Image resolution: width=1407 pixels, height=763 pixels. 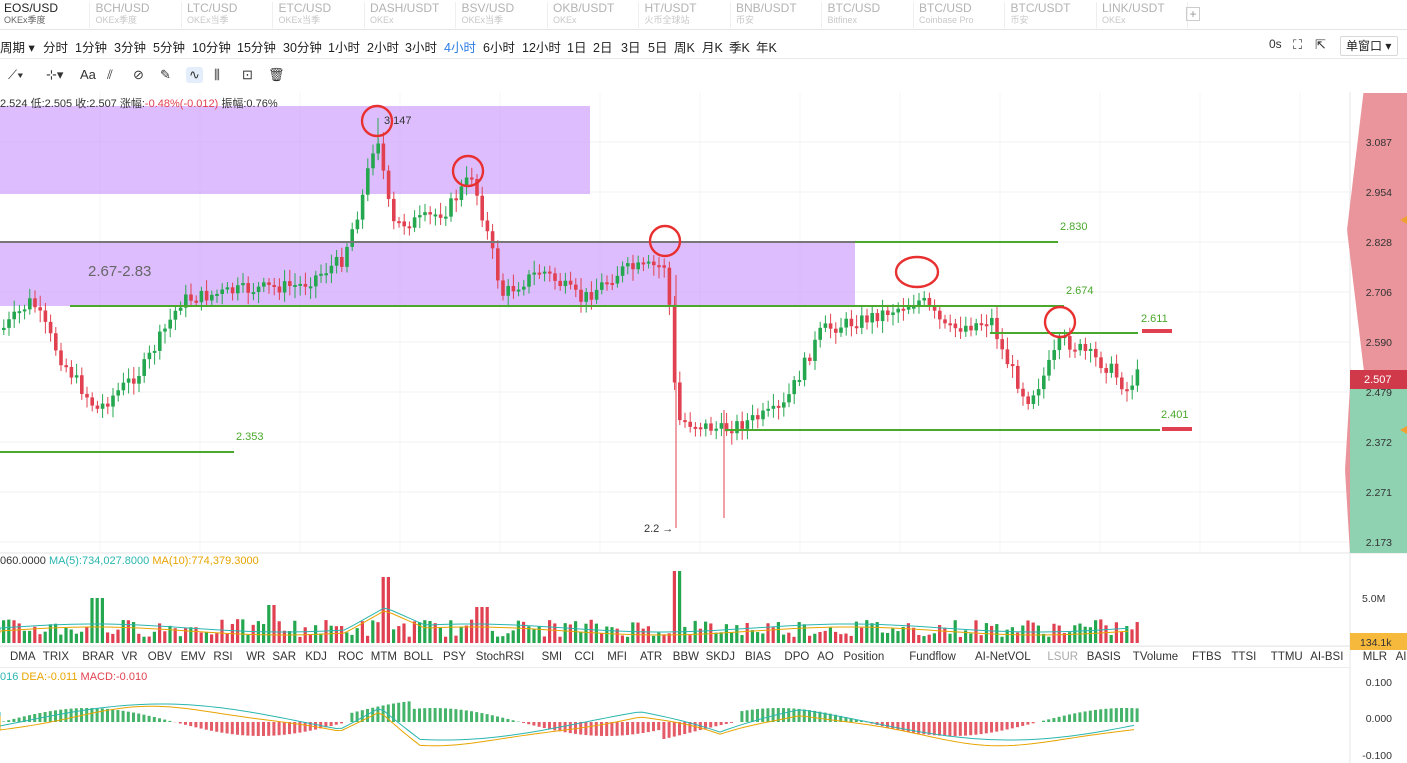 What do you see at coordinates (1378, 380) in the screenshot?
I see `current-price-label: 2.507` at bounding box center [1378, 380].